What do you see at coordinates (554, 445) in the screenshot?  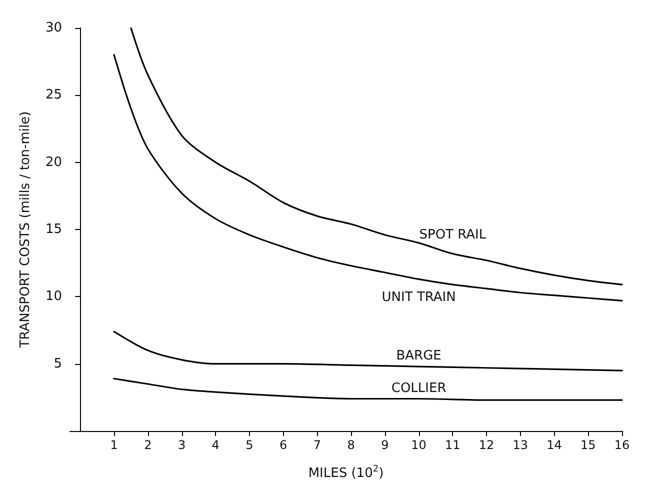 I see `x-tick-label: 14` at bounding box center [554, 445].